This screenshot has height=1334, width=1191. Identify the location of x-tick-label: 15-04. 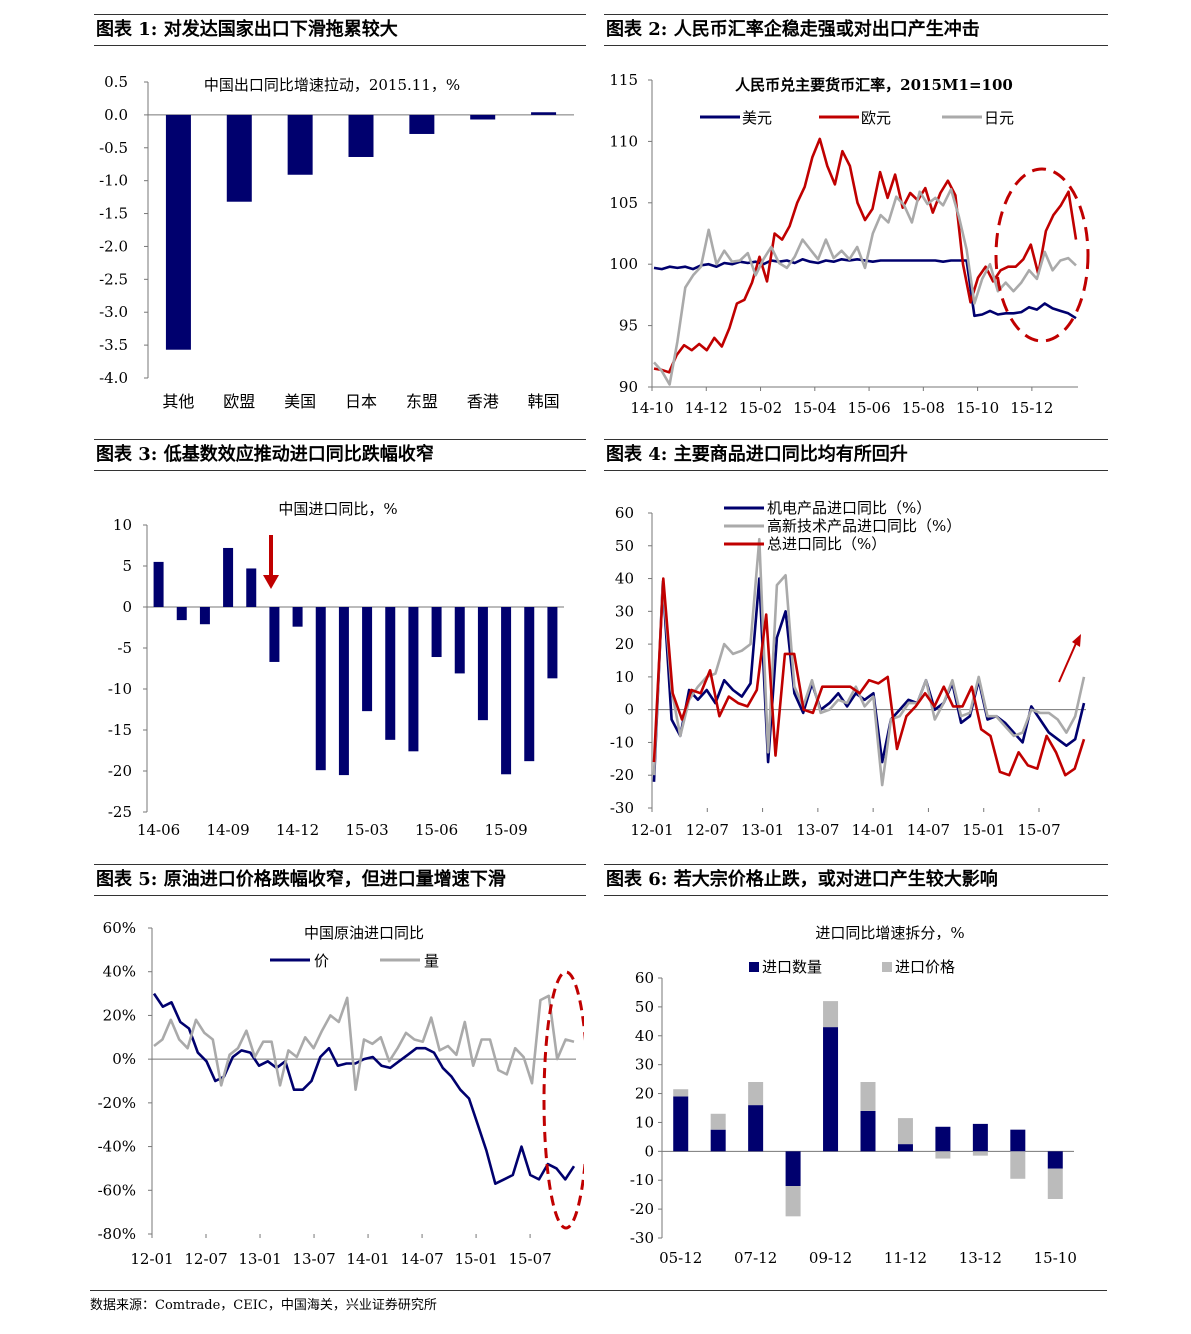
(814, 408).